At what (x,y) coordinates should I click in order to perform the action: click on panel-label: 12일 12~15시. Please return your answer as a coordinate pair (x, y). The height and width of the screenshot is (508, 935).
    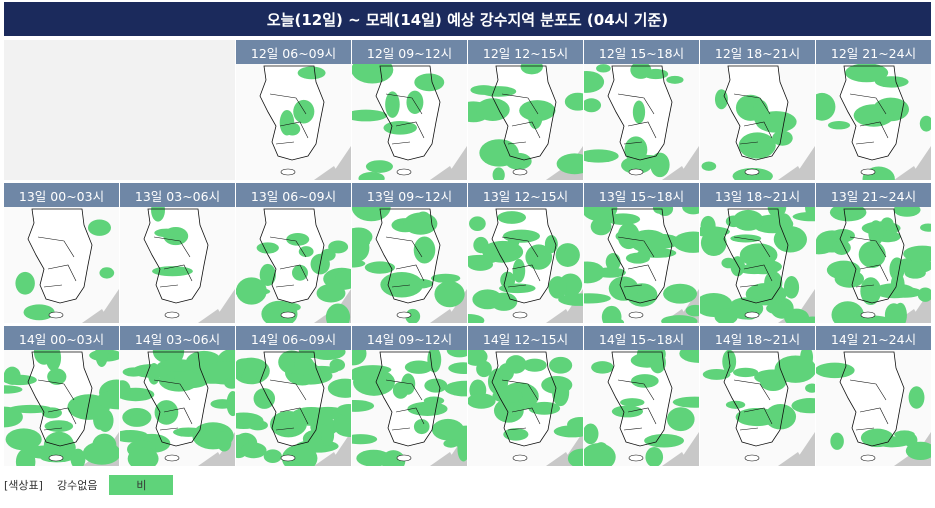
    Looking at the image, I should click on (525, 52).